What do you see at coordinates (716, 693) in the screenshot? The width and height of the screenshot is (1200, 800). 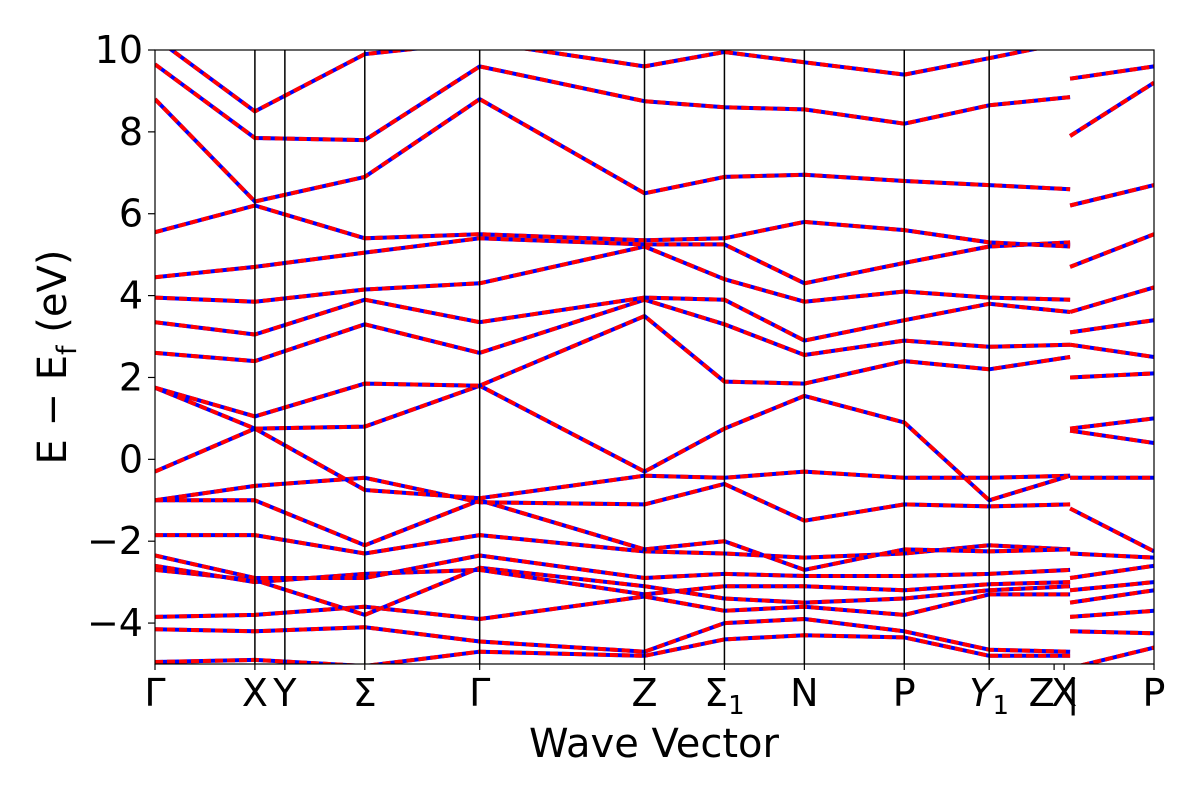 I see `x-tick-label-6-text: Σ` at bounding box center [716, 693].